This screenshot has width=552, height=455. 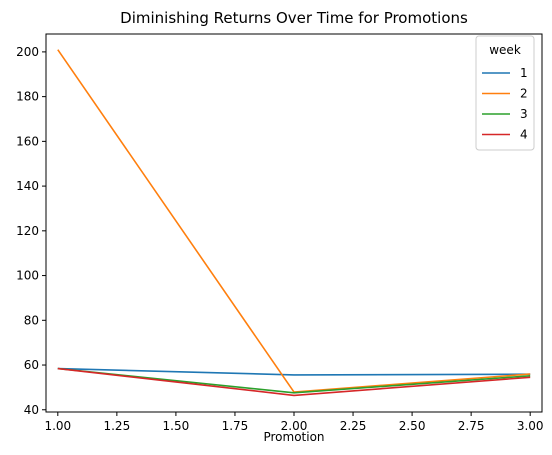 I want to click on y-tick-label: 100, so click(x=27, y=276).